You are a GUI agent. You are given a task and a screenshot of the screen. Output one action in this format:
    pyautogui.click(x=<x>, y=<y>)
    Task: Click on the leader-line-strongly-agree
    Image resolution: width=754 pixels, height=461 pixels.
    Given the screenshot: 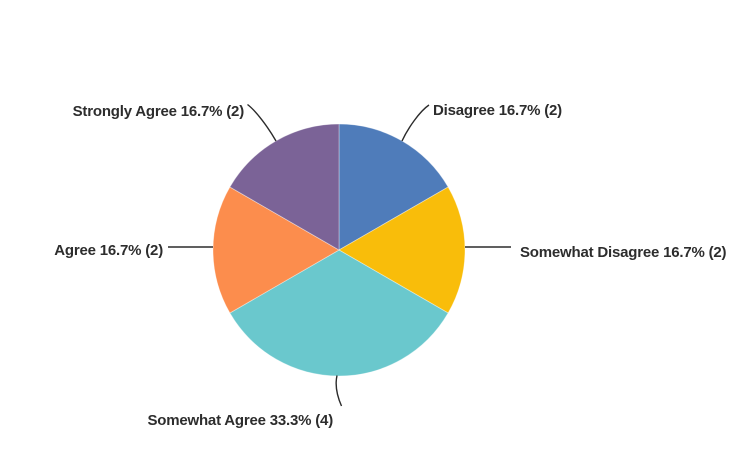 What is the action you would take?
    pyautogui.click(x=262, y=122)
    